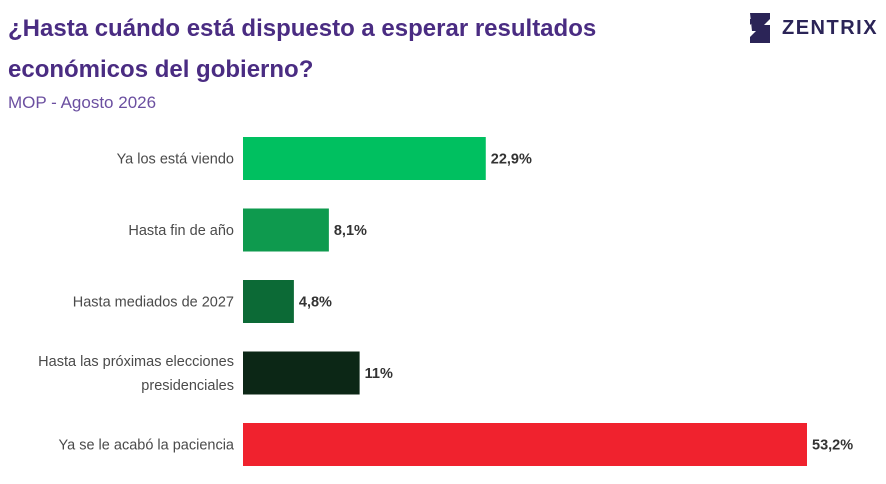 The width and height of the screenshot is (886, 484). I want to click on value-label-2: 8,1%, so click(350, 231).